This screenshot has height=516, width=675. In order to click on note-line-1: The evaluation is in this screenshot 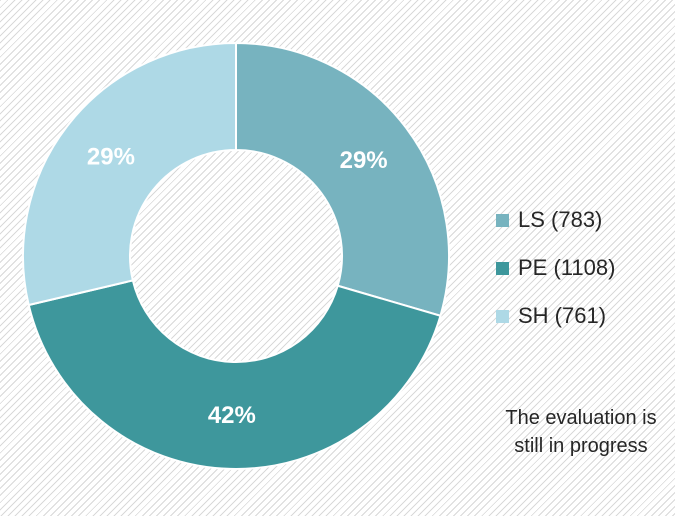, I will do `click(581, 418)`.